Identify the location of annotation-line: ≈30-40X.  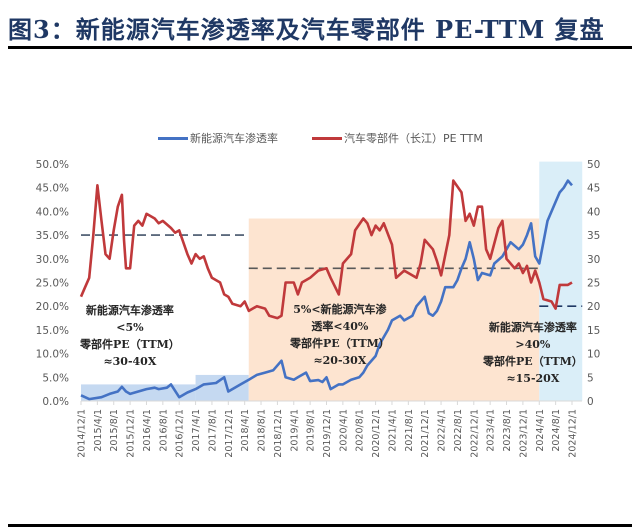
(130, 361).